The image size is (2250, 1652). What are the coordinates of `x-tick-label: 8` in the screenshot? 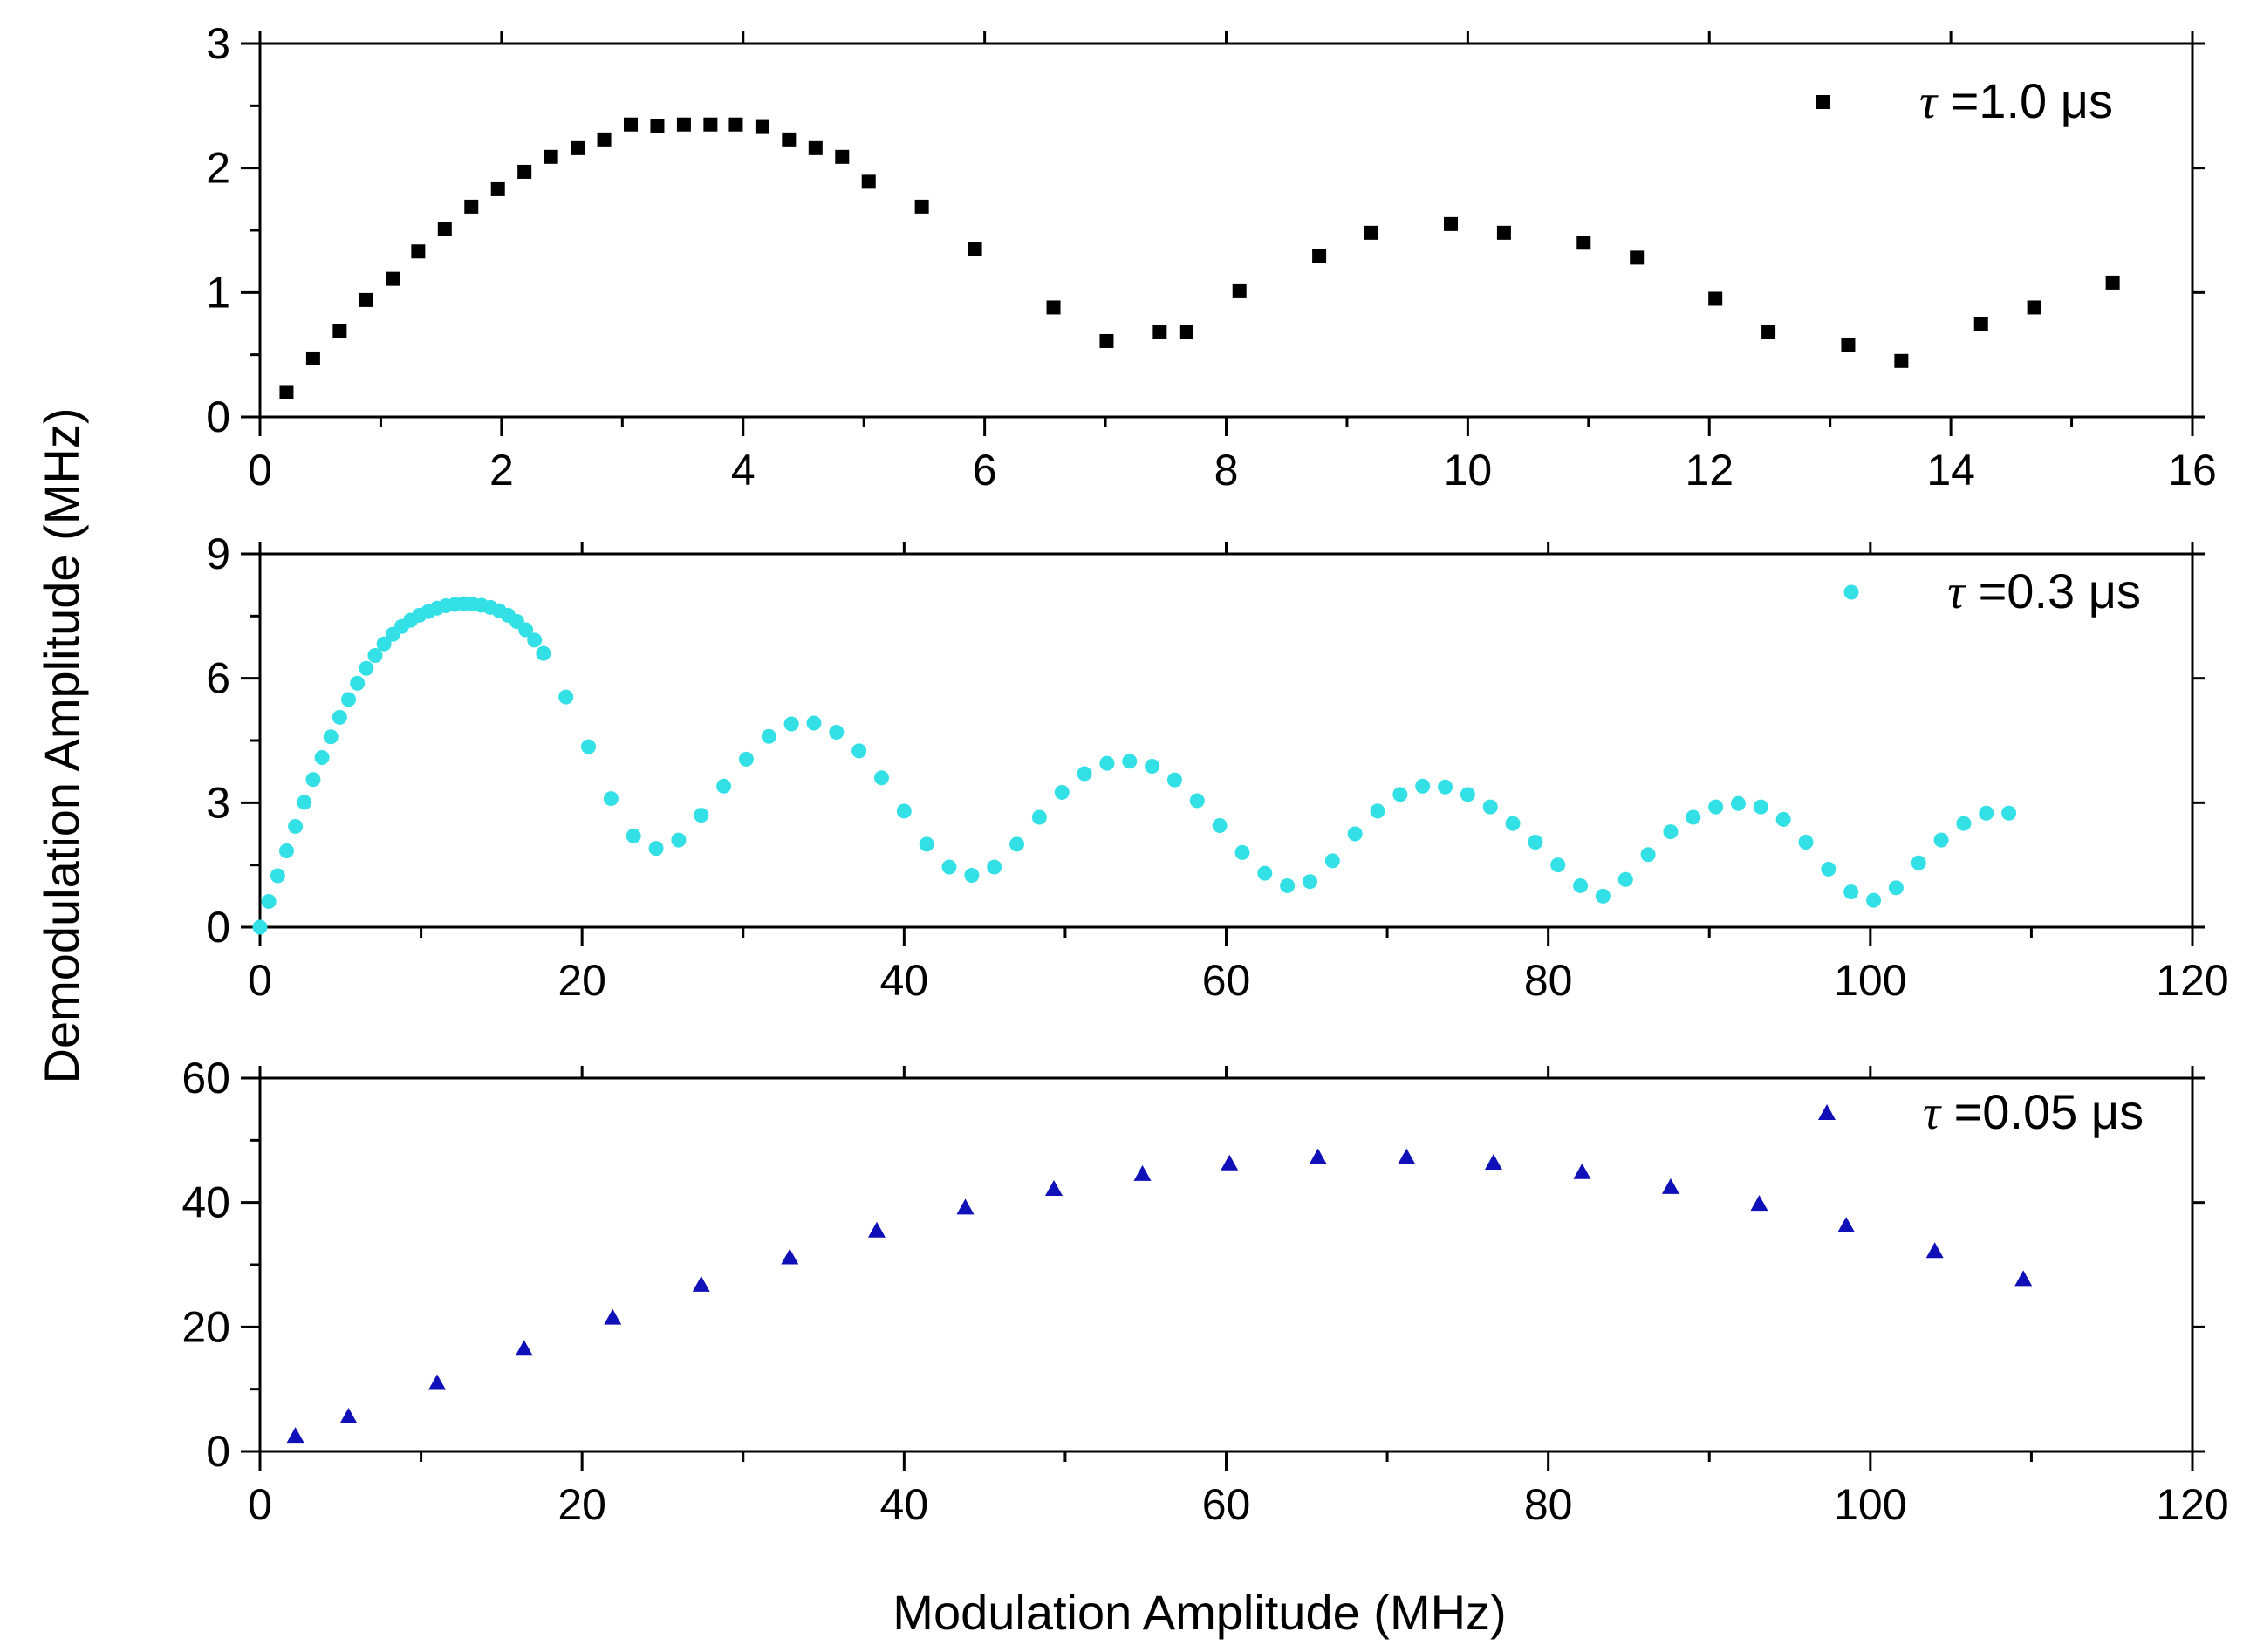 It's located at (1226, 470).